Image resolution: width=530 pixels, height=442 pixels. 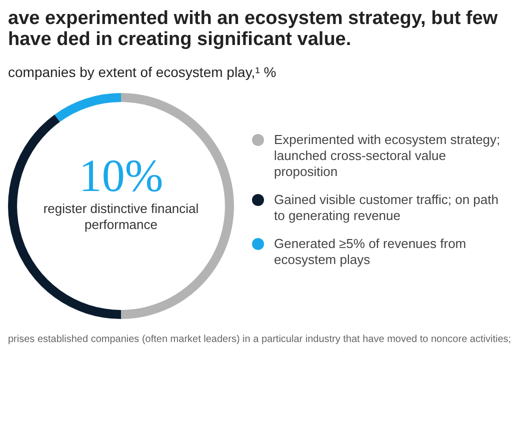 What do you see at coordinates (121, 175) in the screenshot?
I see `text: 10%` at bounding box center [121, 175].